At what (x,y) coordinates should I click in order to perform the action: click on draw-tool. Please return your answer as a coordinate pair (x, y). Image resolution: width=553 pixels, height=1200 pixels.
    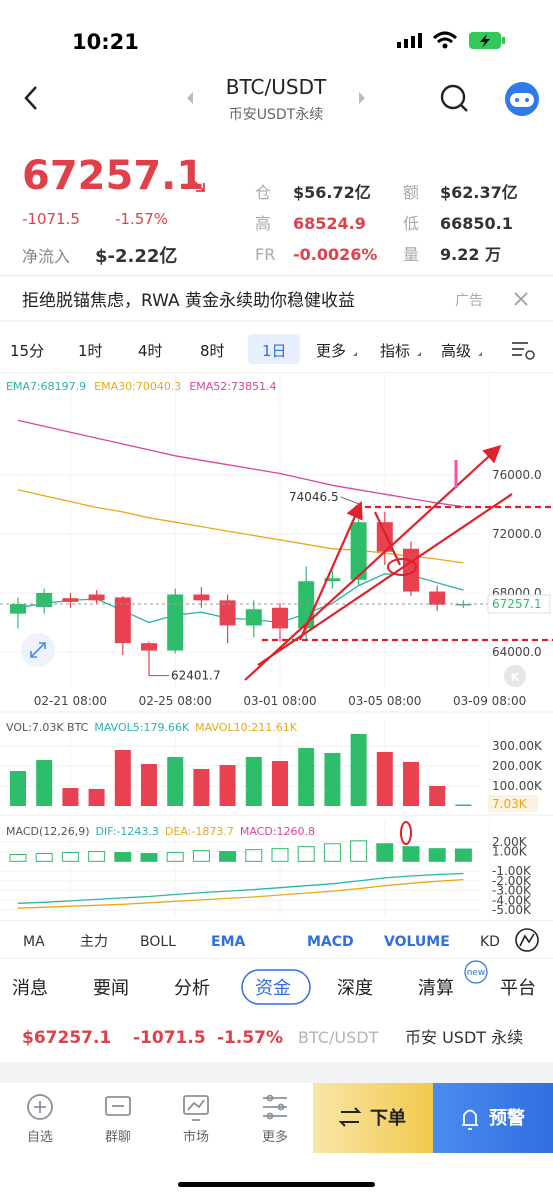
    Looking at the image, I should click on (527, 940).